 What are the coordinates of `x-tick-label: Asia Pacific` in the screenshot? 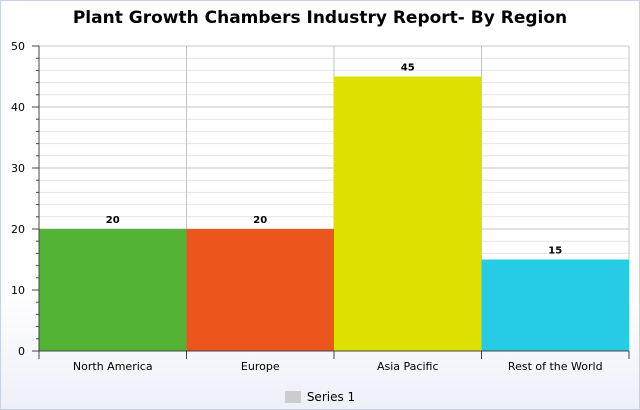 It's located at (408, 366).